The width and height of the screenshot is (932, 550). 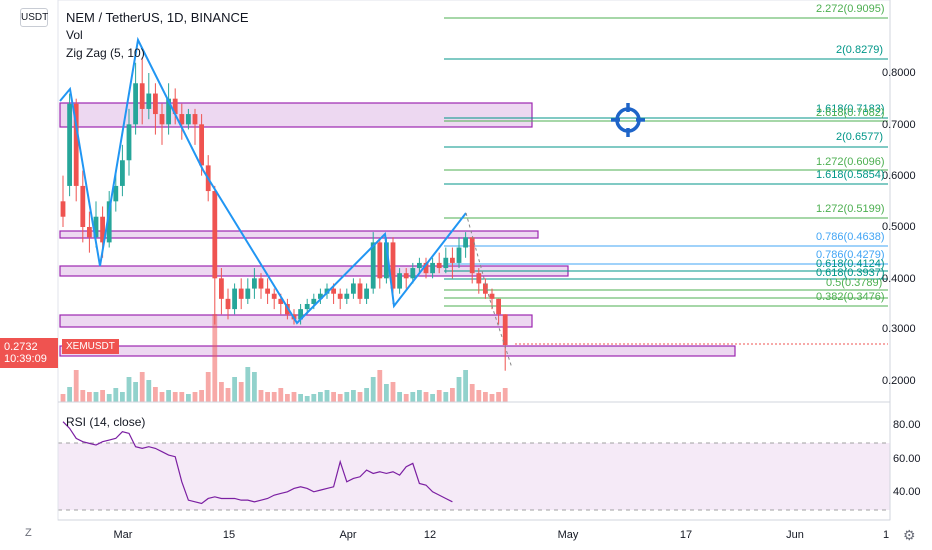 I want to click on gear-icon: ⚙, so click(x=909, y=535).